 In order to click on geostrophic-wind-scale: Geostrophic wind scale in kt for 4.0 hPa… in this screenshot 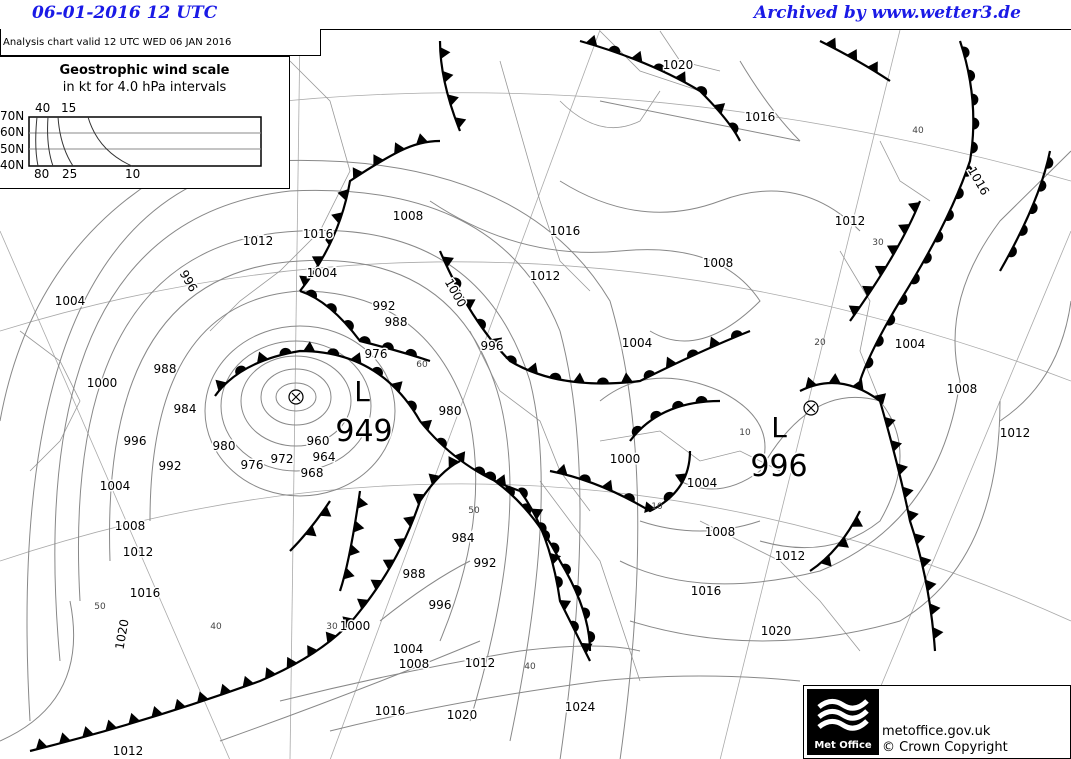, I will do `click(145, 122)`.